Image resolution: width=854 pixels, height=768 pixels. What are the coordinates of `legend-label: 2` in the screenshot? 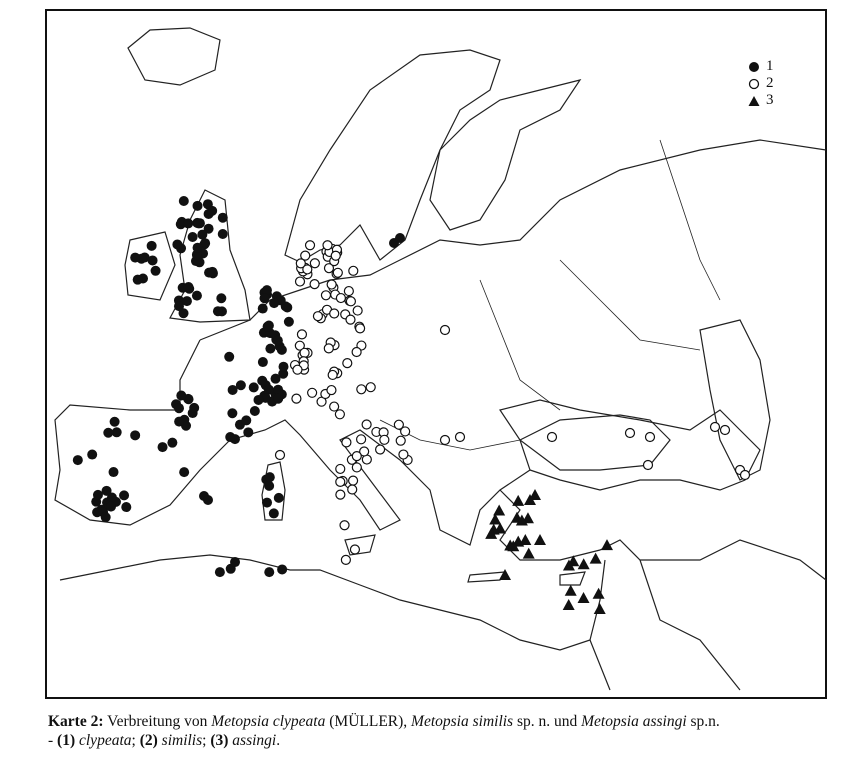 It's located at (770, 83).